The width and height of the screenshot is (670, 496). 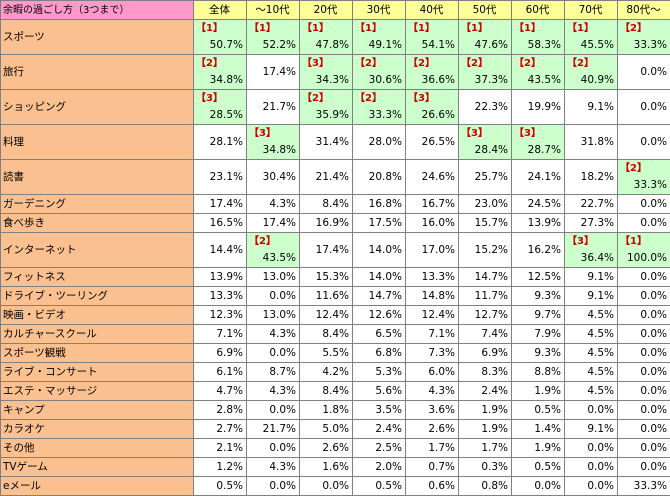 I want to click on value-text: 25.7%, so click(x=491, y=177).